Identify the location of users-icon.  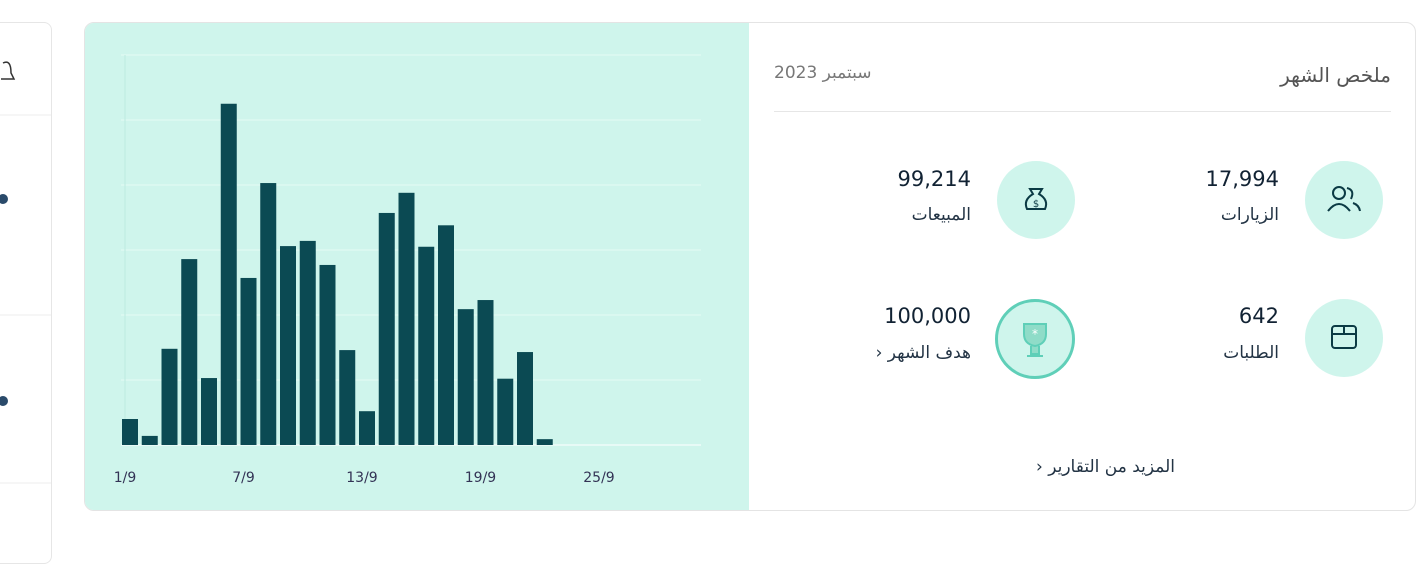
(1344, 199).